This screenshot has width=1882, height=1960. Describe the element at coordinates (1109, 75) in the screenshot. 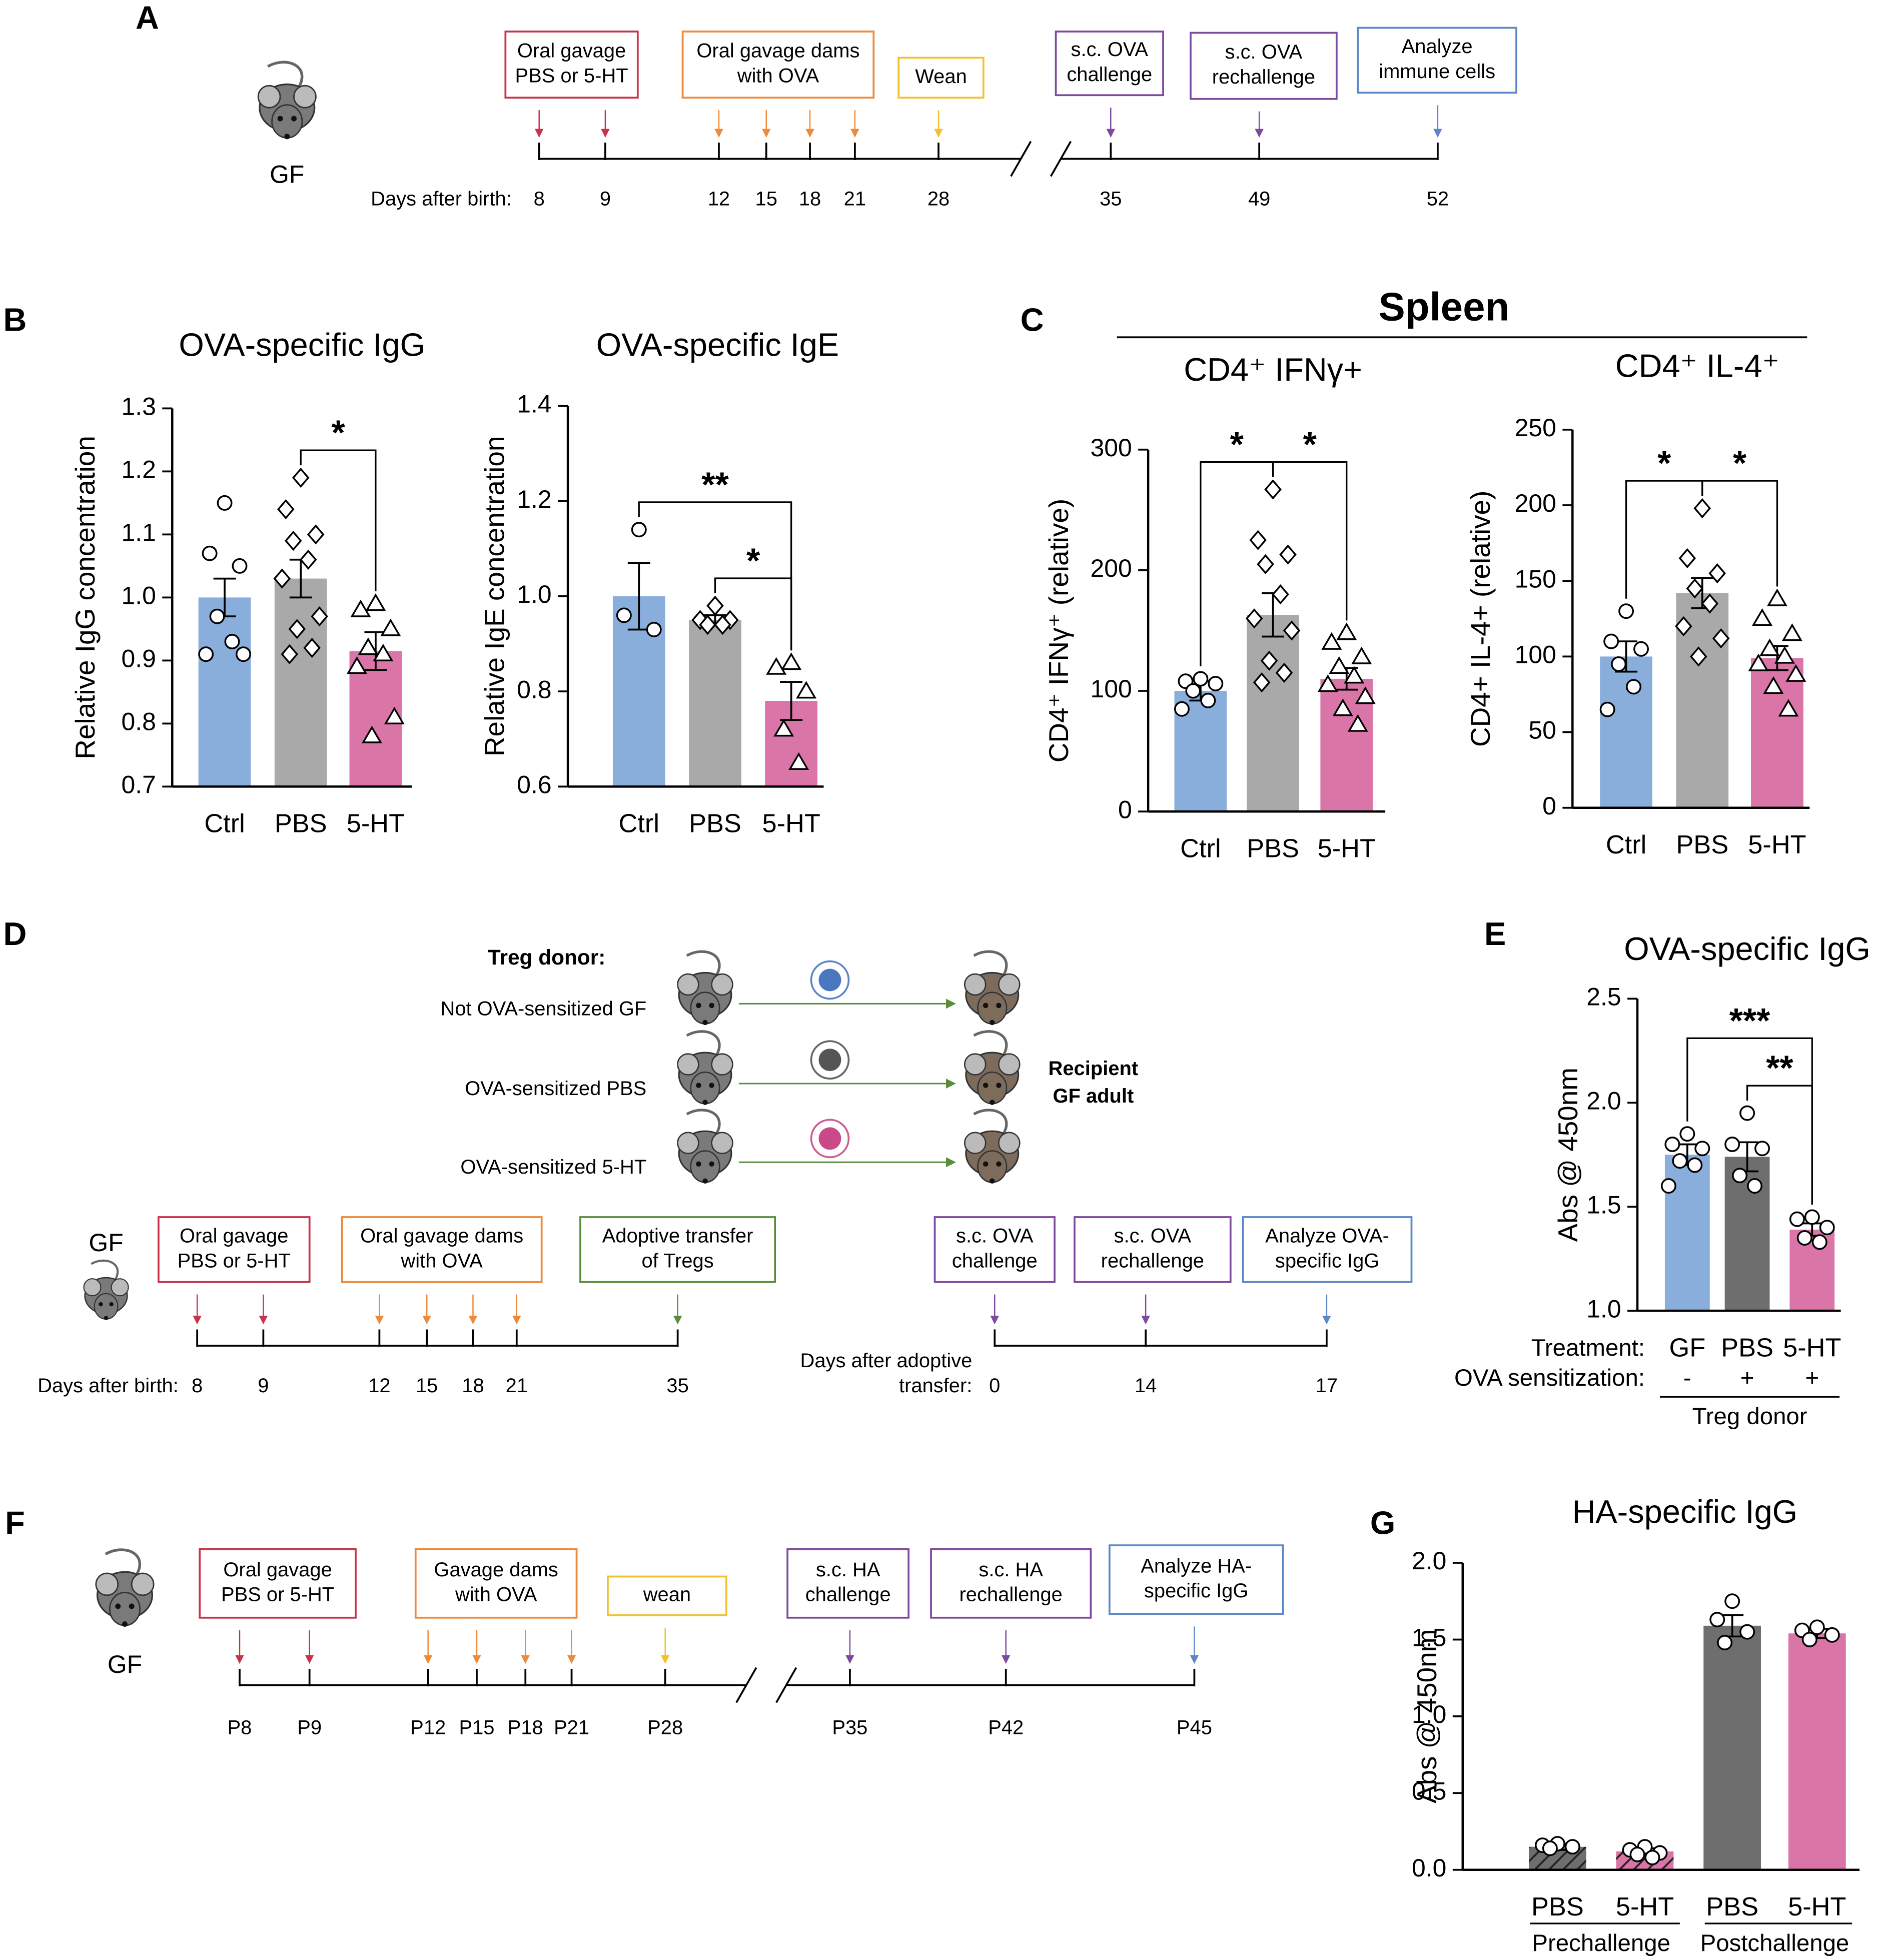

I see `event-label: challenge` at that location.